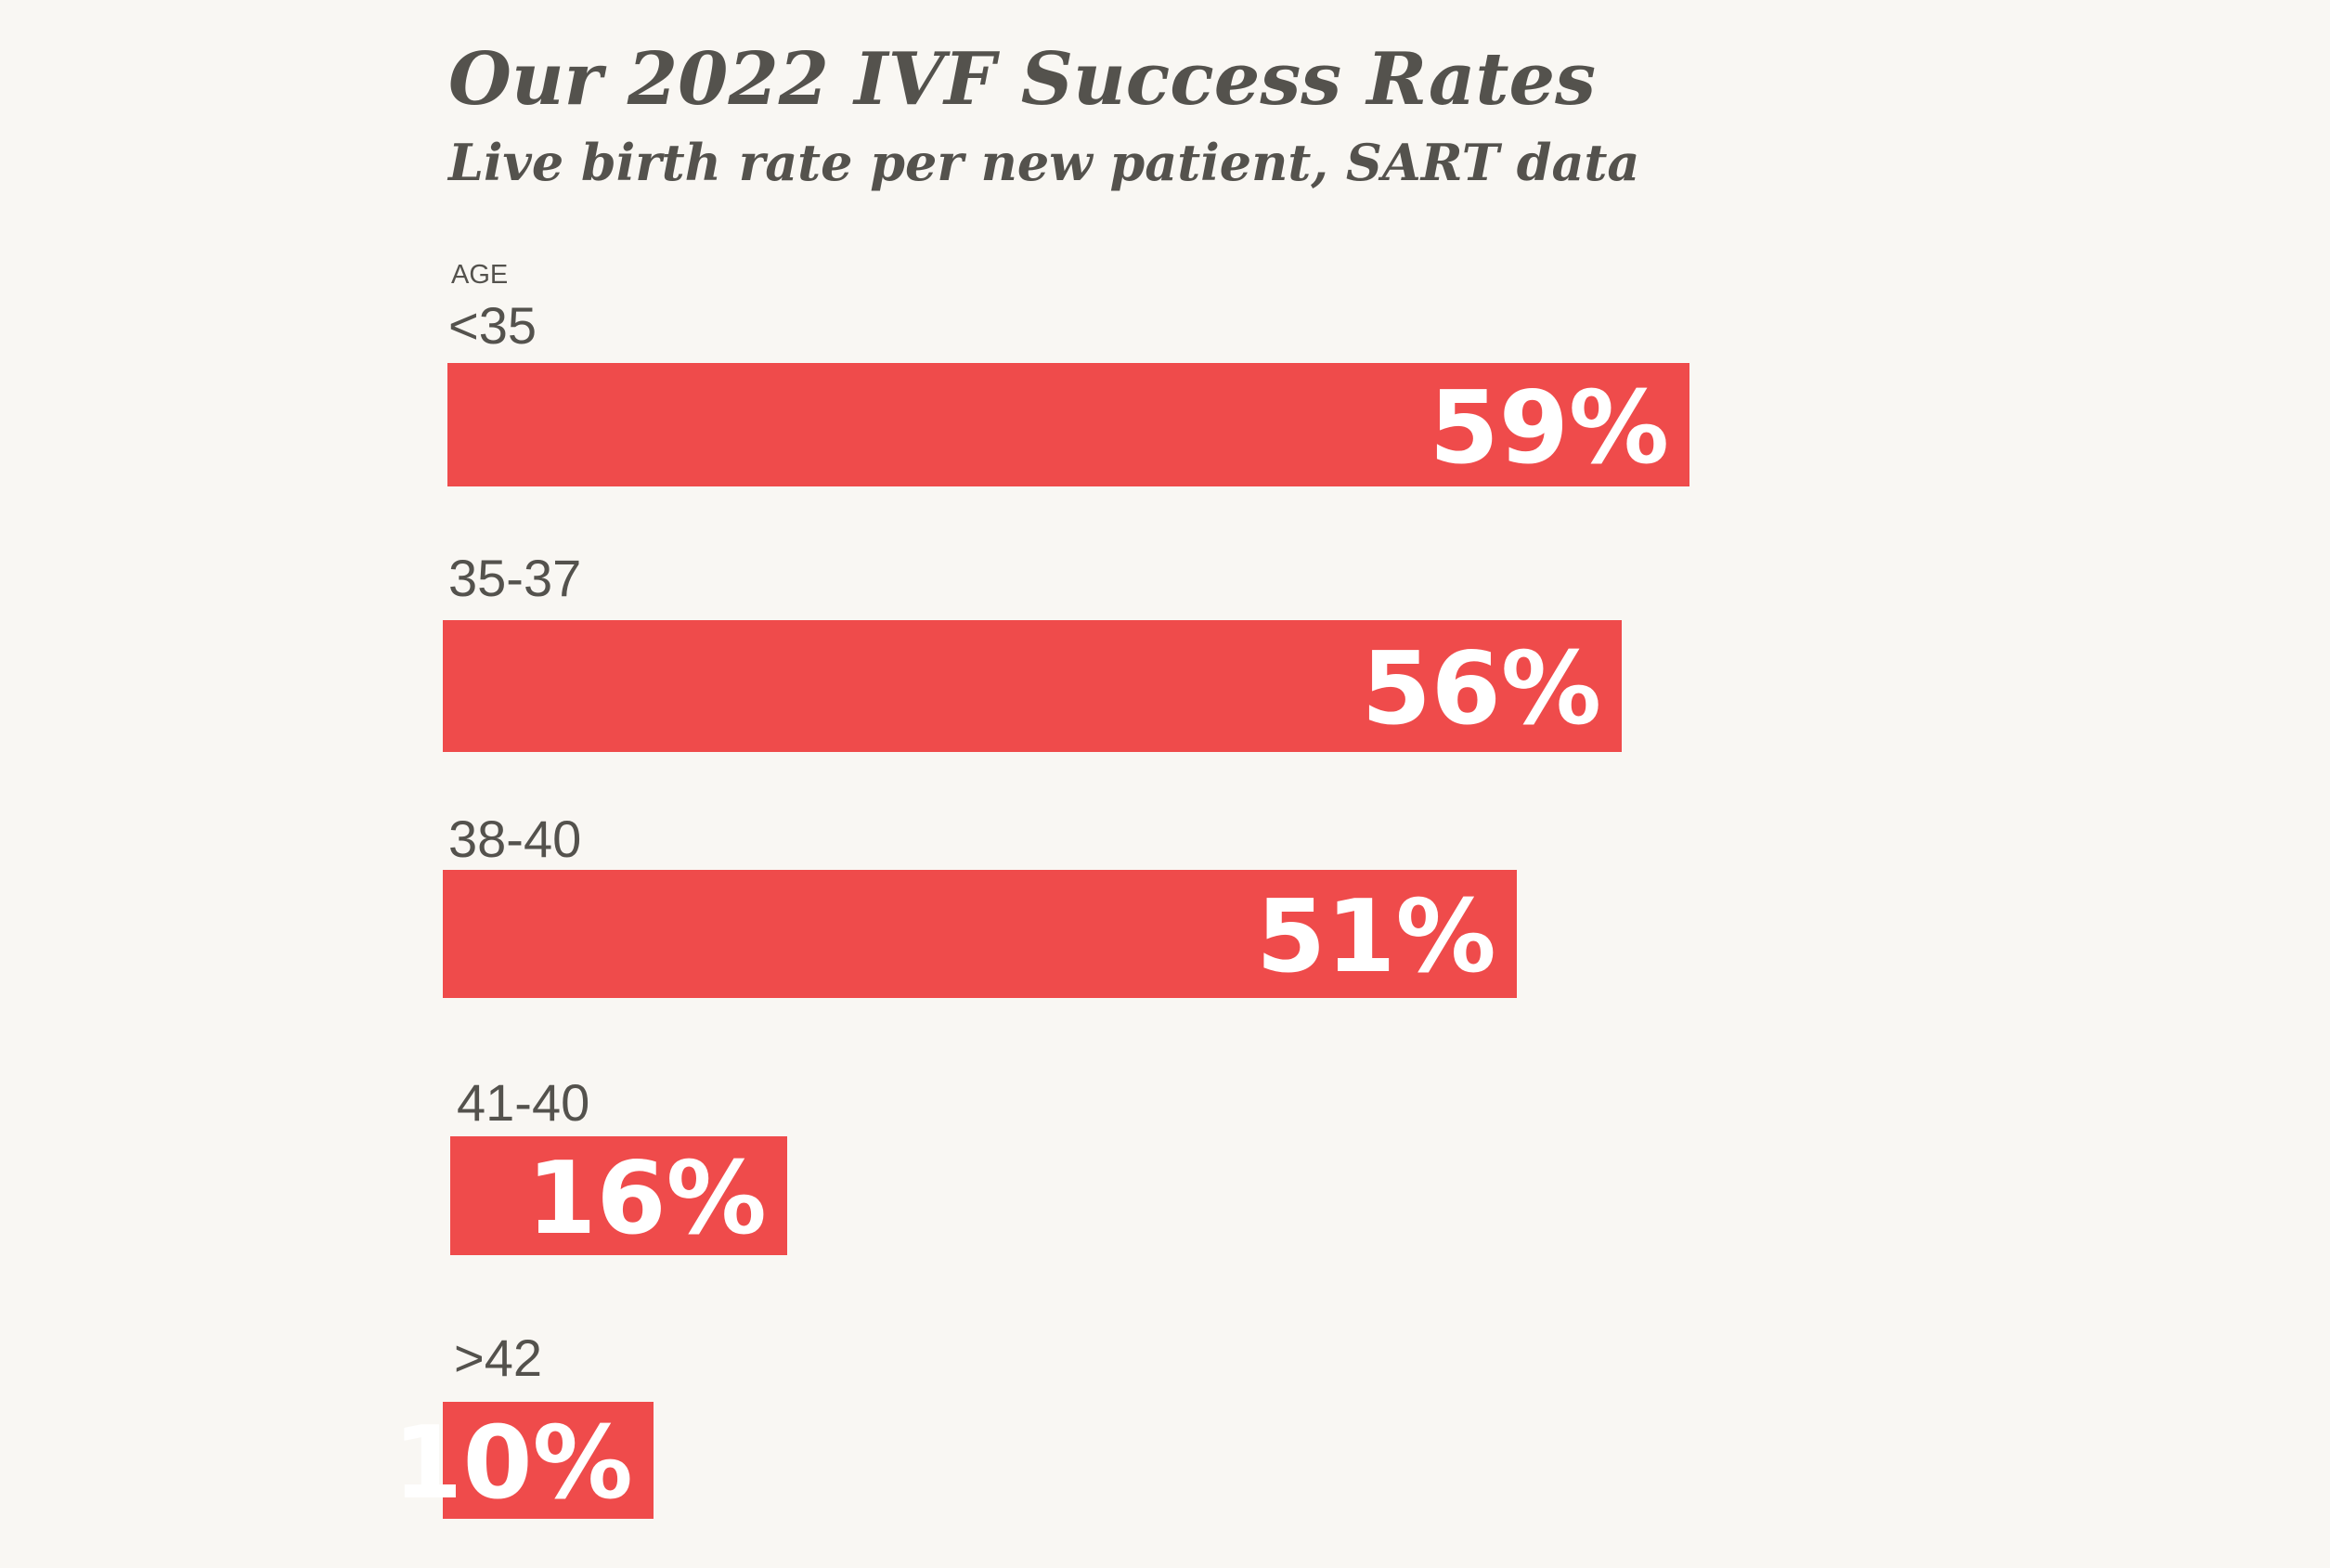 The image size is (2330, 1568). What do you see at coordinates (515, 578) in the screenshot?
I see `category-label: 35-37` at bounding box center [515, 578].